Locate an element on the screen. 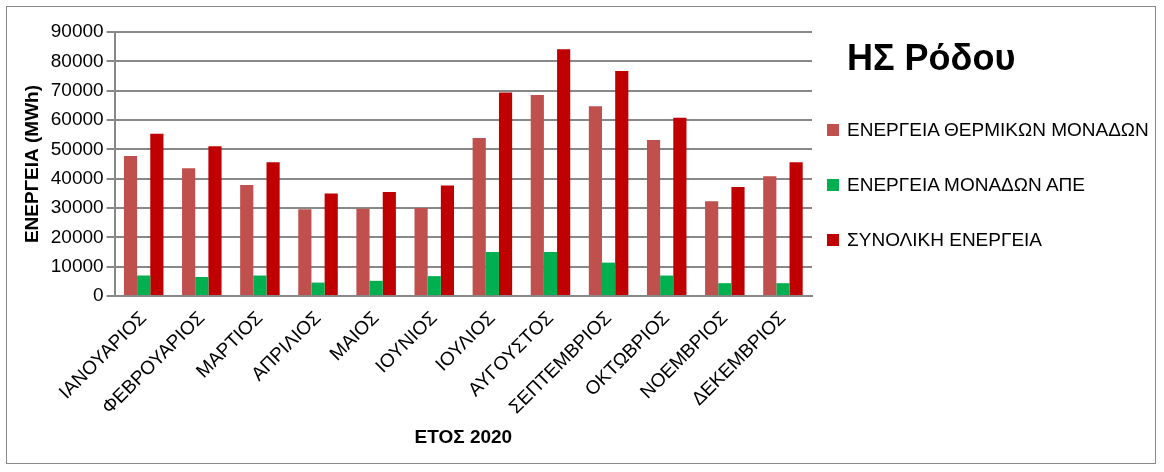 The width and height of the screenshot is (1164, 472). legend-label: ΕΝΕΡΓΕΙΑ ΜΟΝΑΔΩΝ ΑΠΕ is located at coordinates (966, 185).